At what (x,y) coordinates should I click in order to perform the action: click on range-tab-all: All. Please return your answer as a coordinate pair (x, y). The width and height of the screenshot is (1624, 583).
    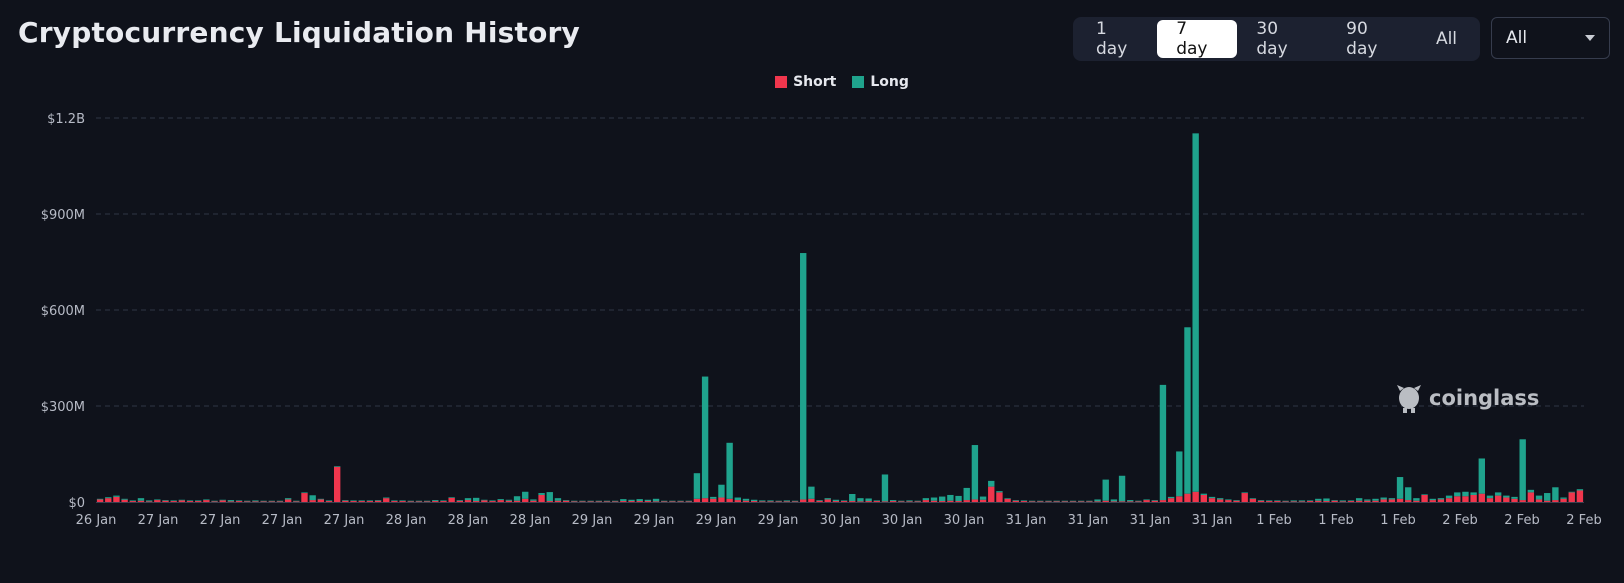
    Looking at the image, I should click on (1446, 39).